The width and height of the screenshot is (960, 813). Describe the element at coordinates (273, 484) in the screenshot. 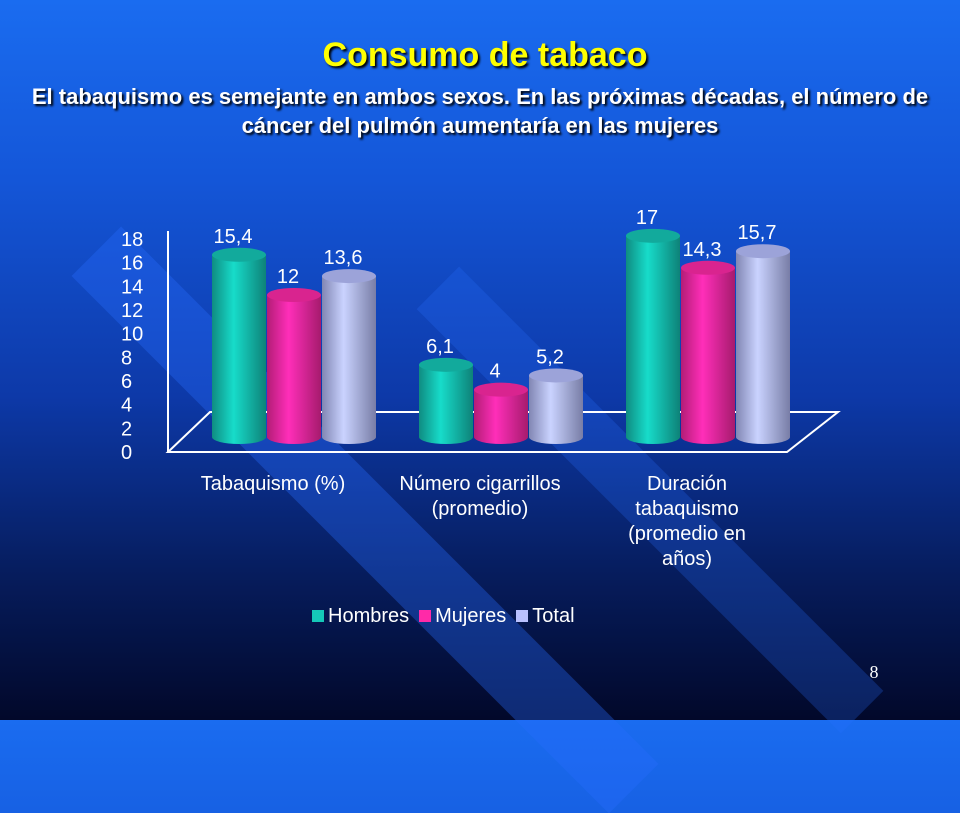

I see `x-category-label: Tabaquismo (%)` at that location.